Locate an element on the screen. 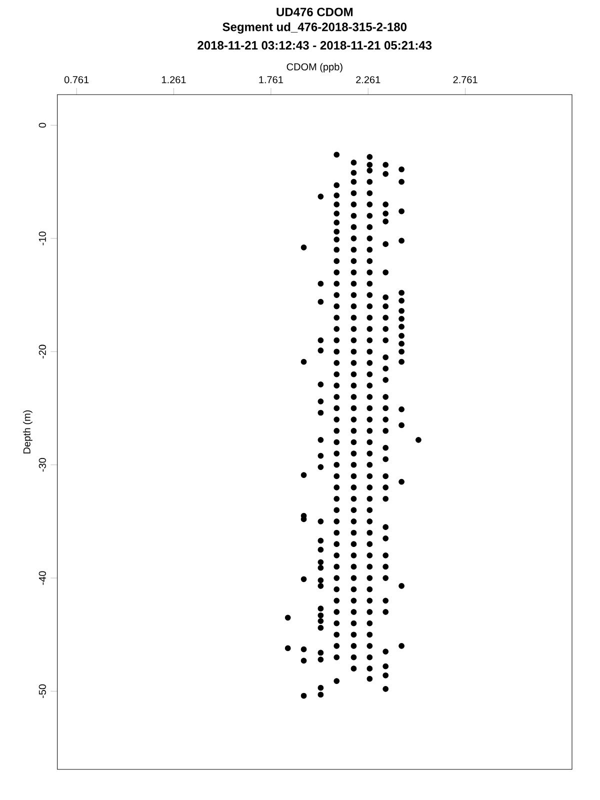  y-tick-label: -20 is located at coordinates (42, 351).